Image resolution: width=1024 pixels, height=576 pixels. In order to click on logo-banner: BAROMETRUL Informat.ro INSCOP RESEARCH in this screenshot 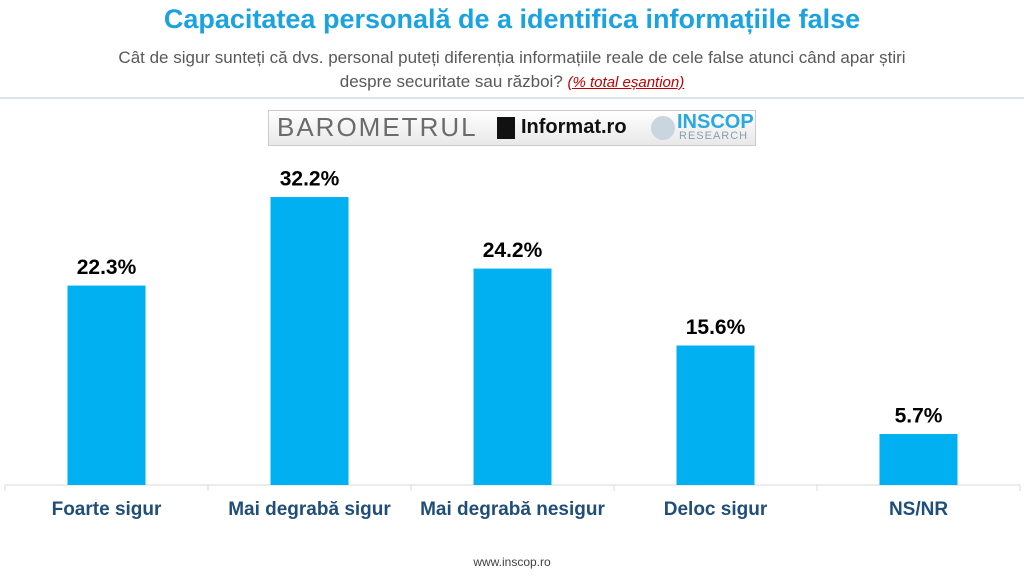, I will do `click(512, 128)`.